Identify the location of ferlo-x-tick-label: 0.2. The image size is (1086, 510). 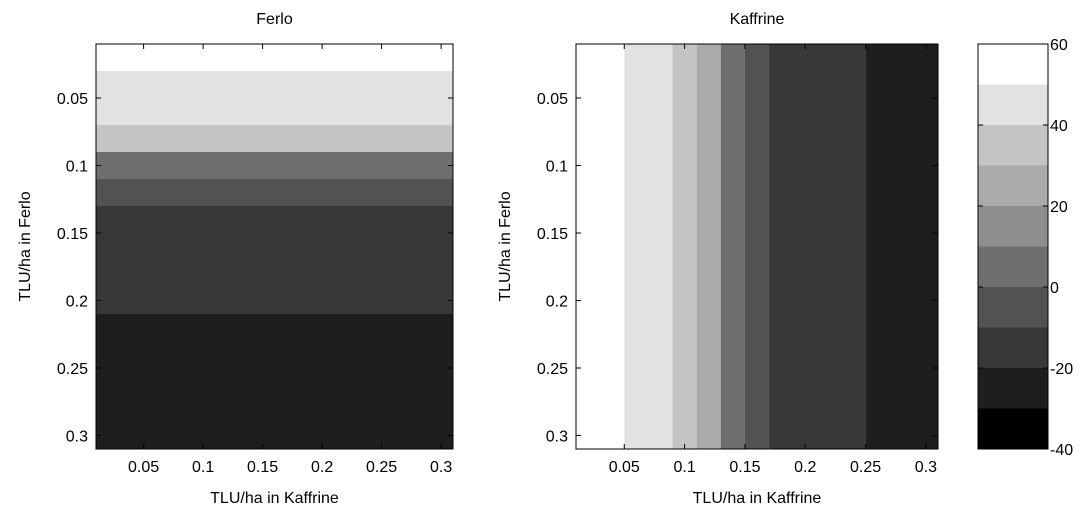
(322, 467).